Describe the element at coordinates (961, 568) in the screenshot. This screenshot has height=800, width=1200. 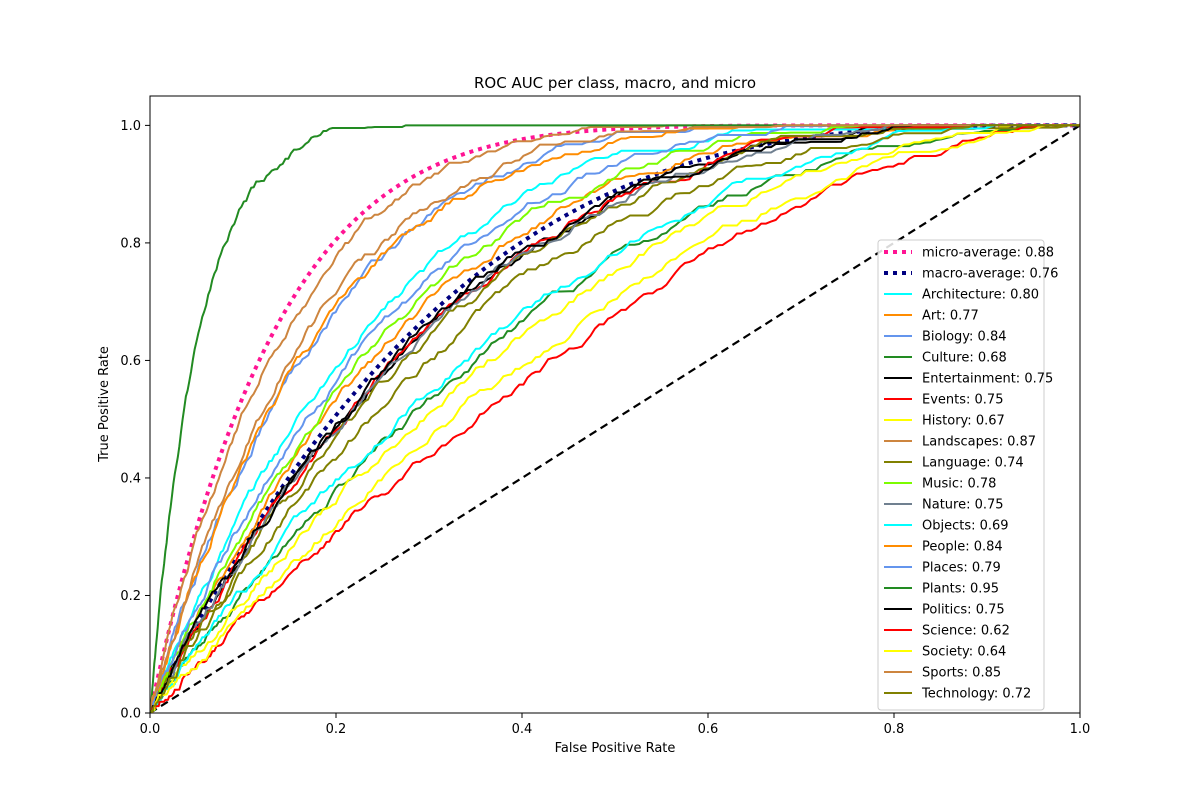
I see `legend-entry: Places: 0.79` at that location.